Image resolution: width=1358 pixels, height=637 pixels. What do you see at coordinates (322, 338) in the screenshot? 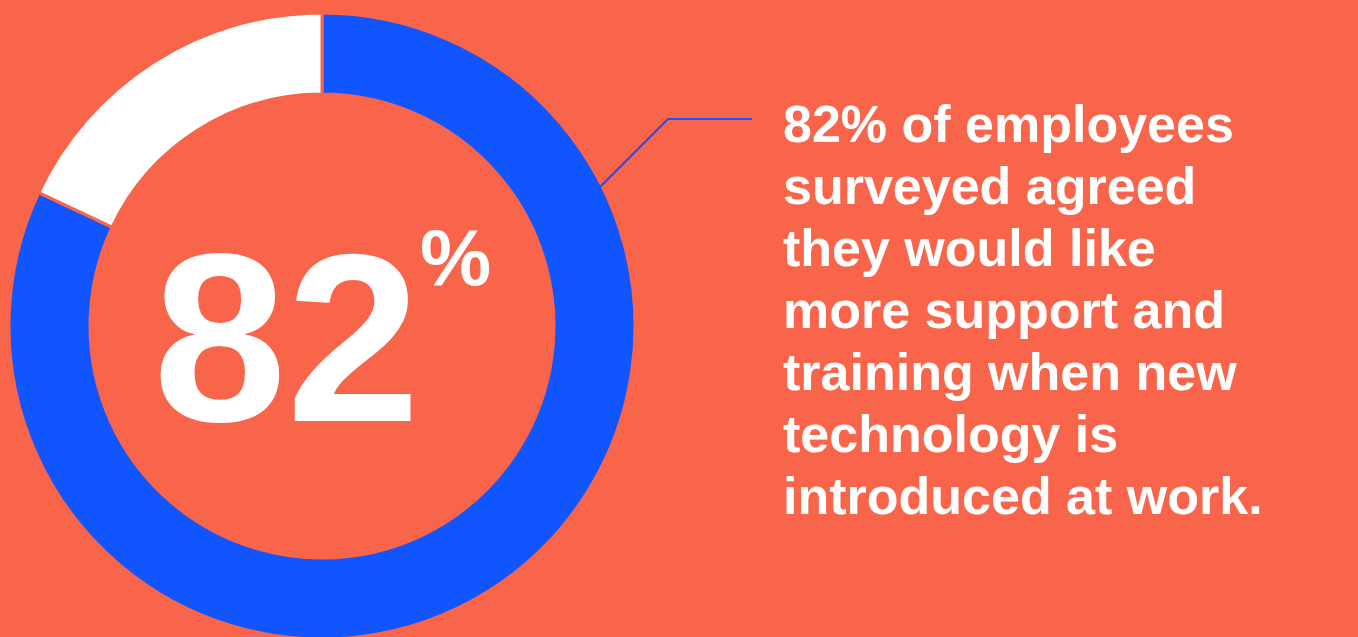
I see `text: 82$^{%}$` at bounding box center [322, 338].